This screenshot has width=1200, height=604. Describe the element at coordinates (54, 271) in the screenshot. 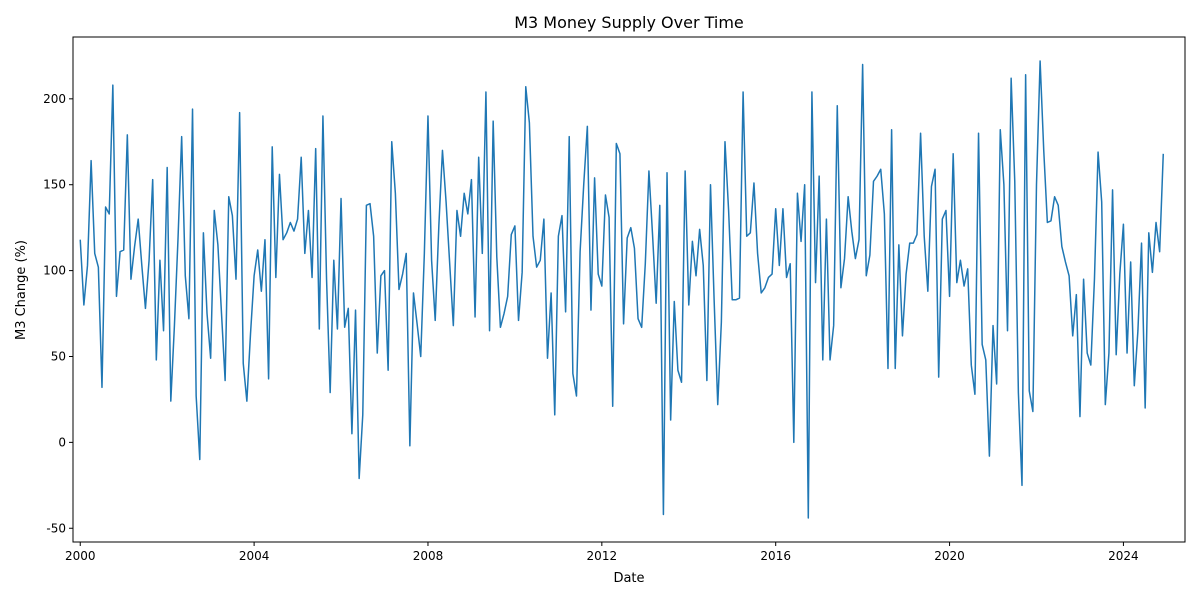

I see `y-tick-label: 100` at that location.